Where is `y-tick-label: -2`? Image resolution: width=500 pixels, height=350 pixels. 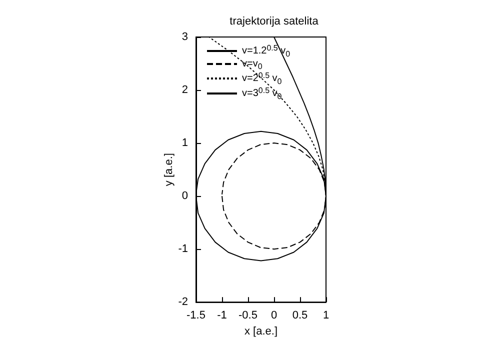 y-tick-label: -2 is located at coordinates (183, 302).